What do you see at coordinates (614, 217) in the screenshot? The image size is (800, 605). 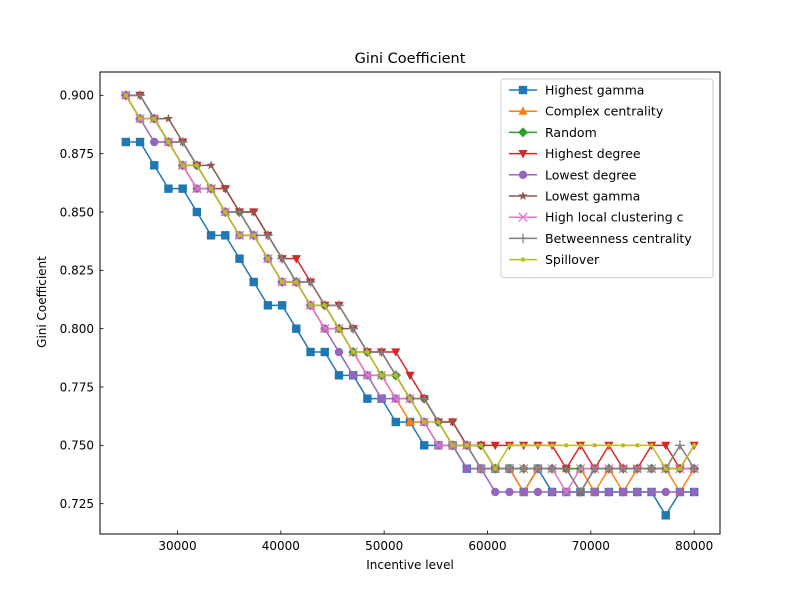 I see `legend-label: High local clustering c` at bounding box center [614, 217].